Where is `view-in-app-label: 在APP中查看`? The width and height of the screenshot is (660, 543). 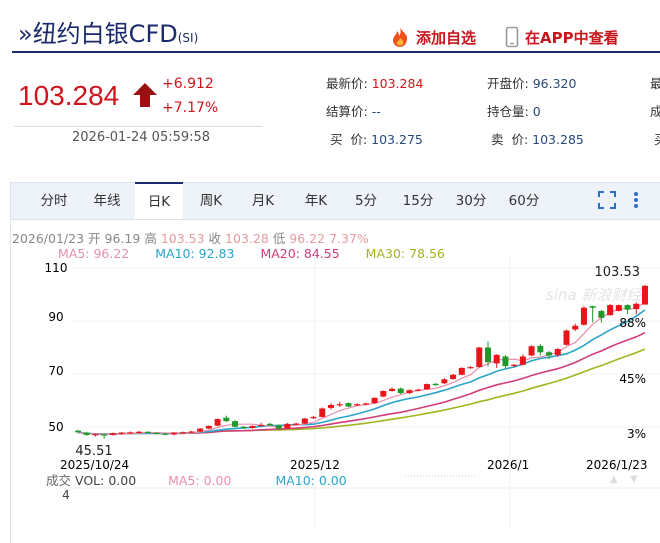
view-in-app-label: 在APP中查看 is located at coordinates (572, 37).